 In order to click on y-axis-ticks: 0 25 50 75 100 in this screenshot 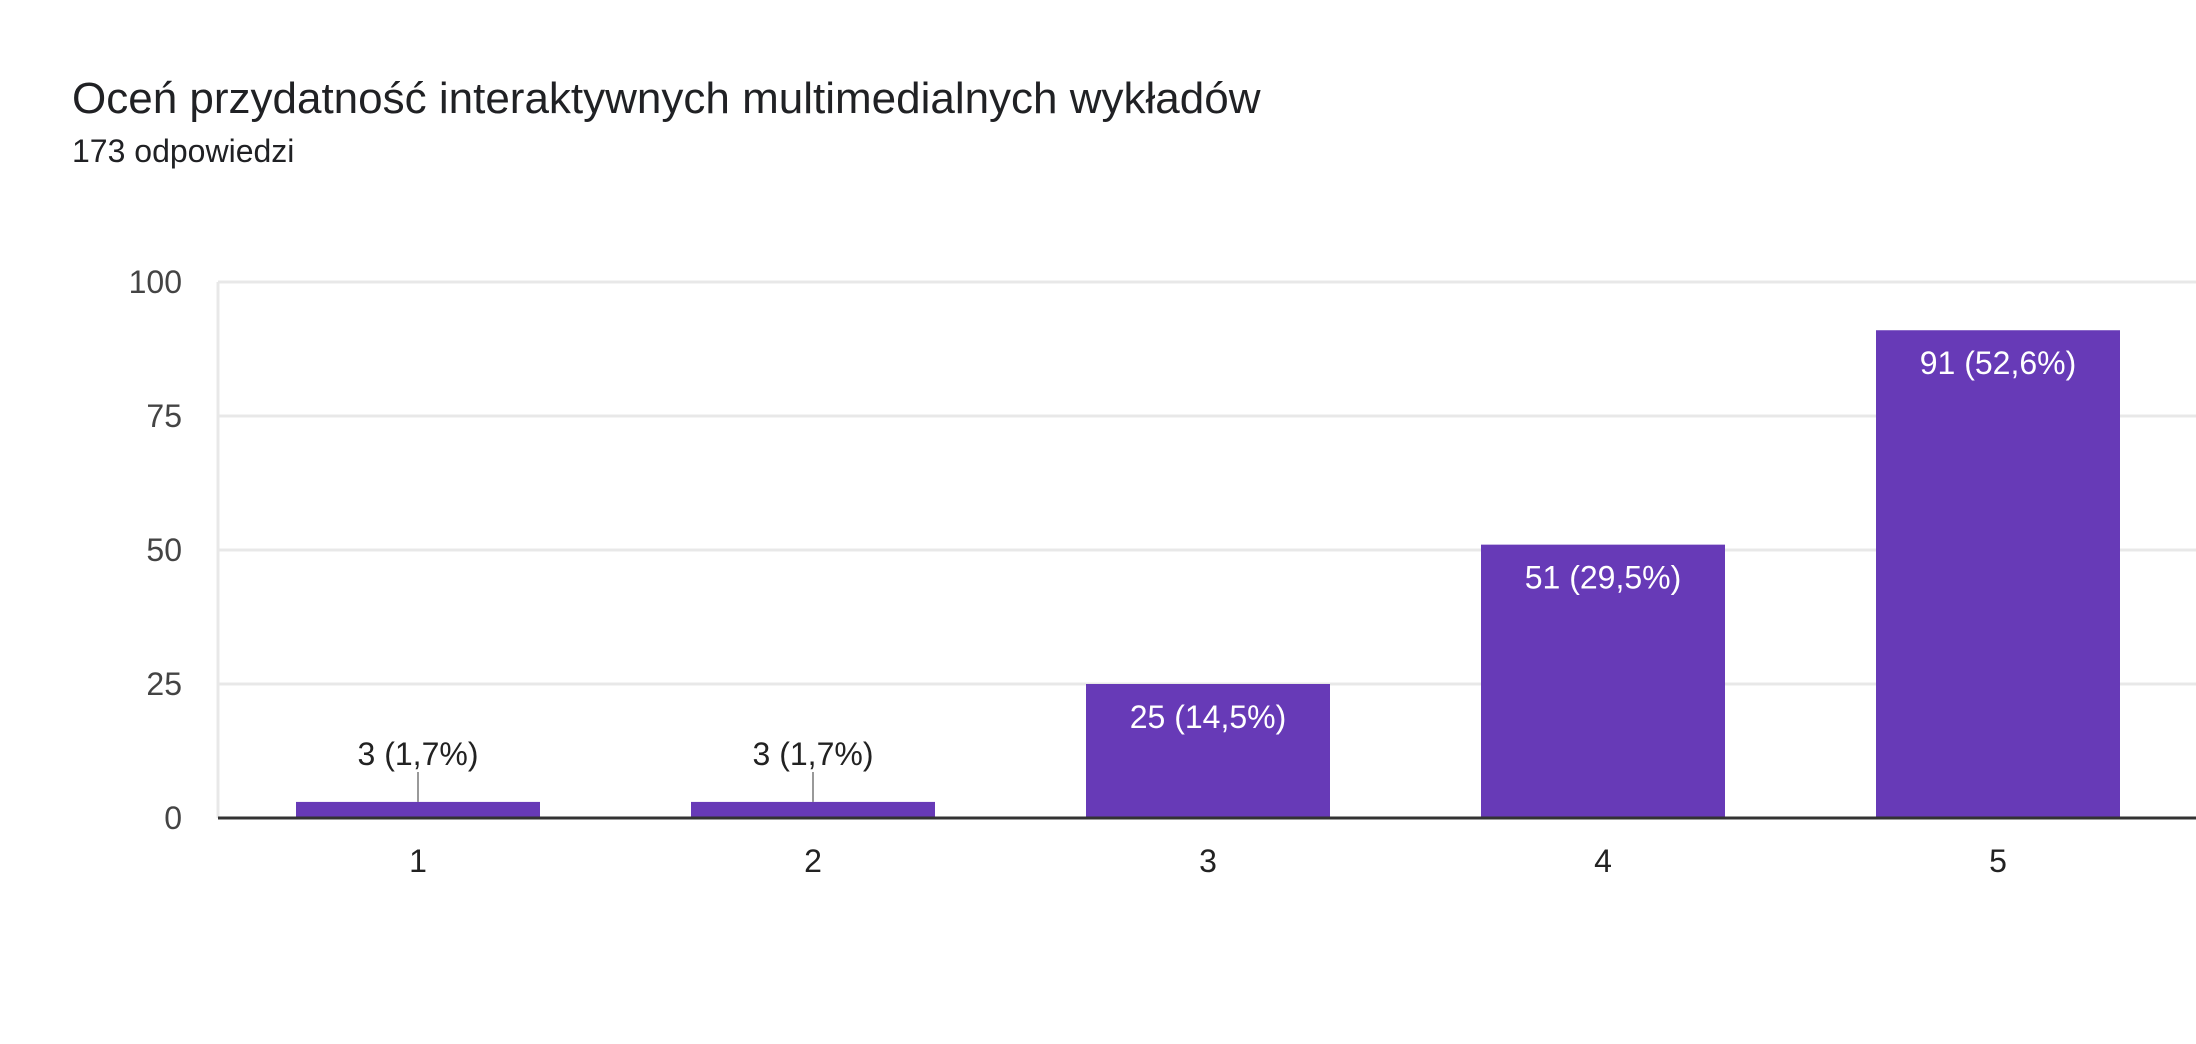, I will do `click(155, 550)`.